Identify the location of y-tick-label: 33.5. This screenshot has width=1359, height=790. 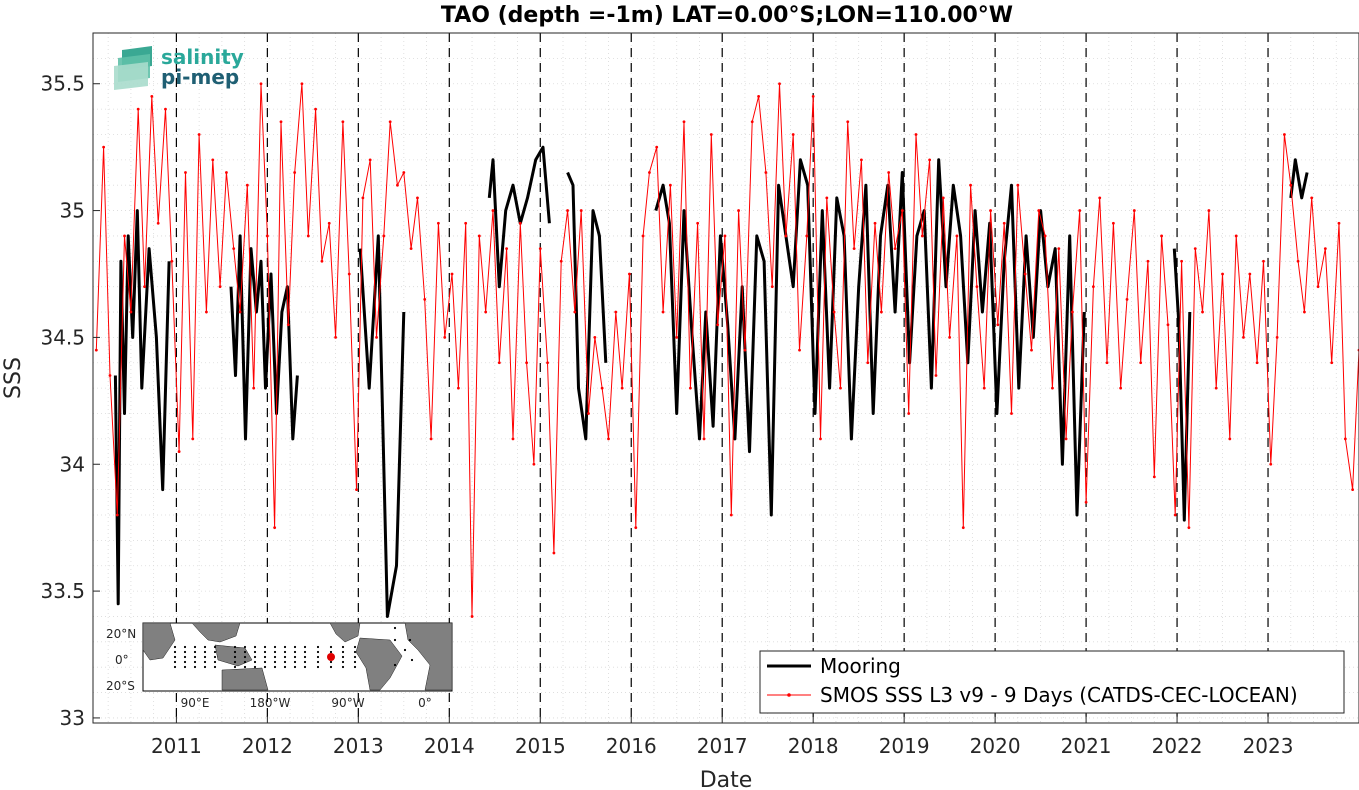
(62, 591).